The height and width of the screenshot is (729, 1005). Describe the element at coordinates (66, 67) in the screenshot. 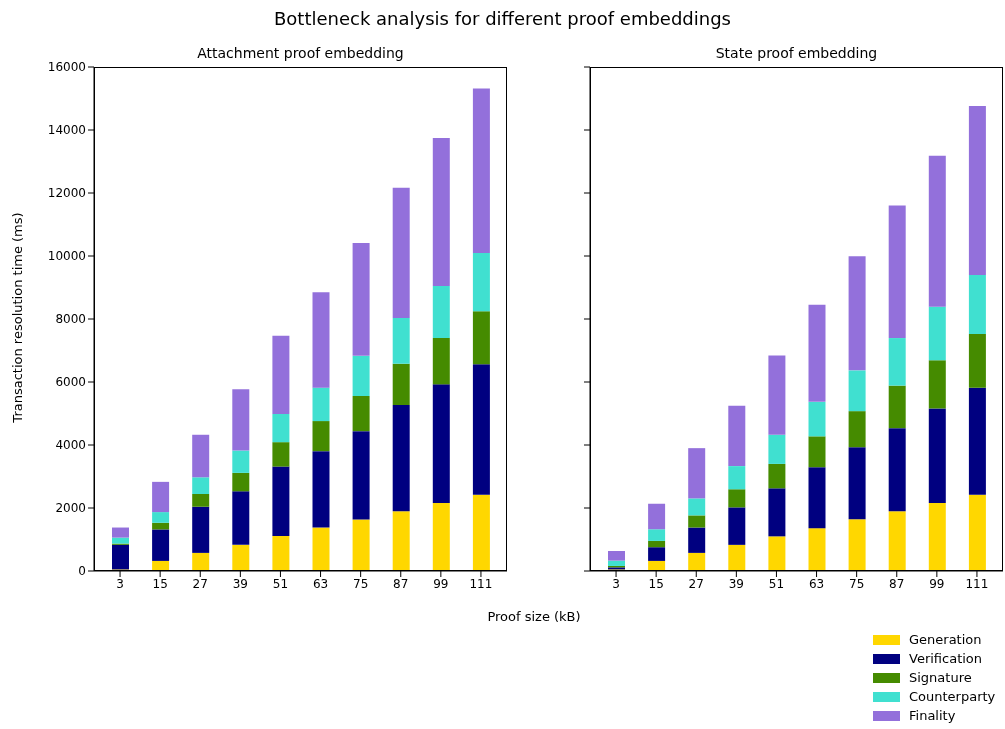

I see `y-tick-label: 16000` at that location.